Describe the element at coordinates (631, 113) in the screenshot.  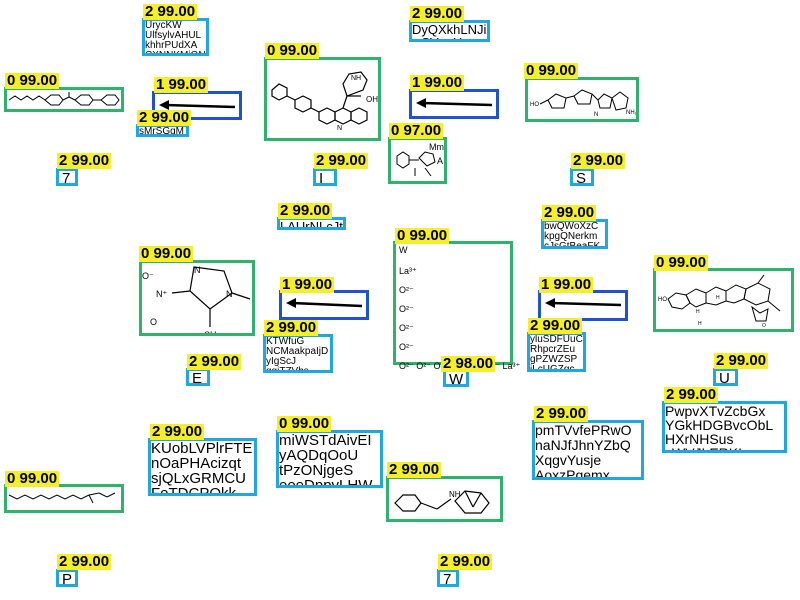
I see `svg-text: NH₂` at that location.